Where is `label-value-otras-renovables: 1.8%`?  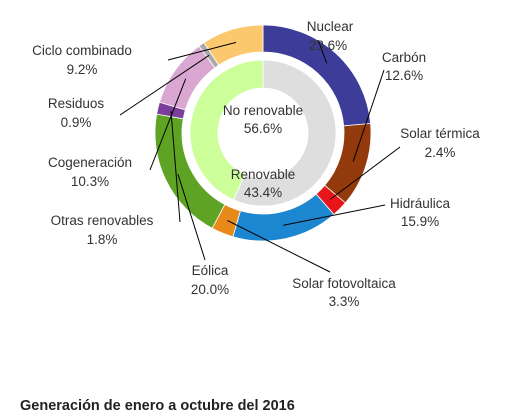
label-value-otras-renovables: 1.8% is located at coordinates (102, 239).